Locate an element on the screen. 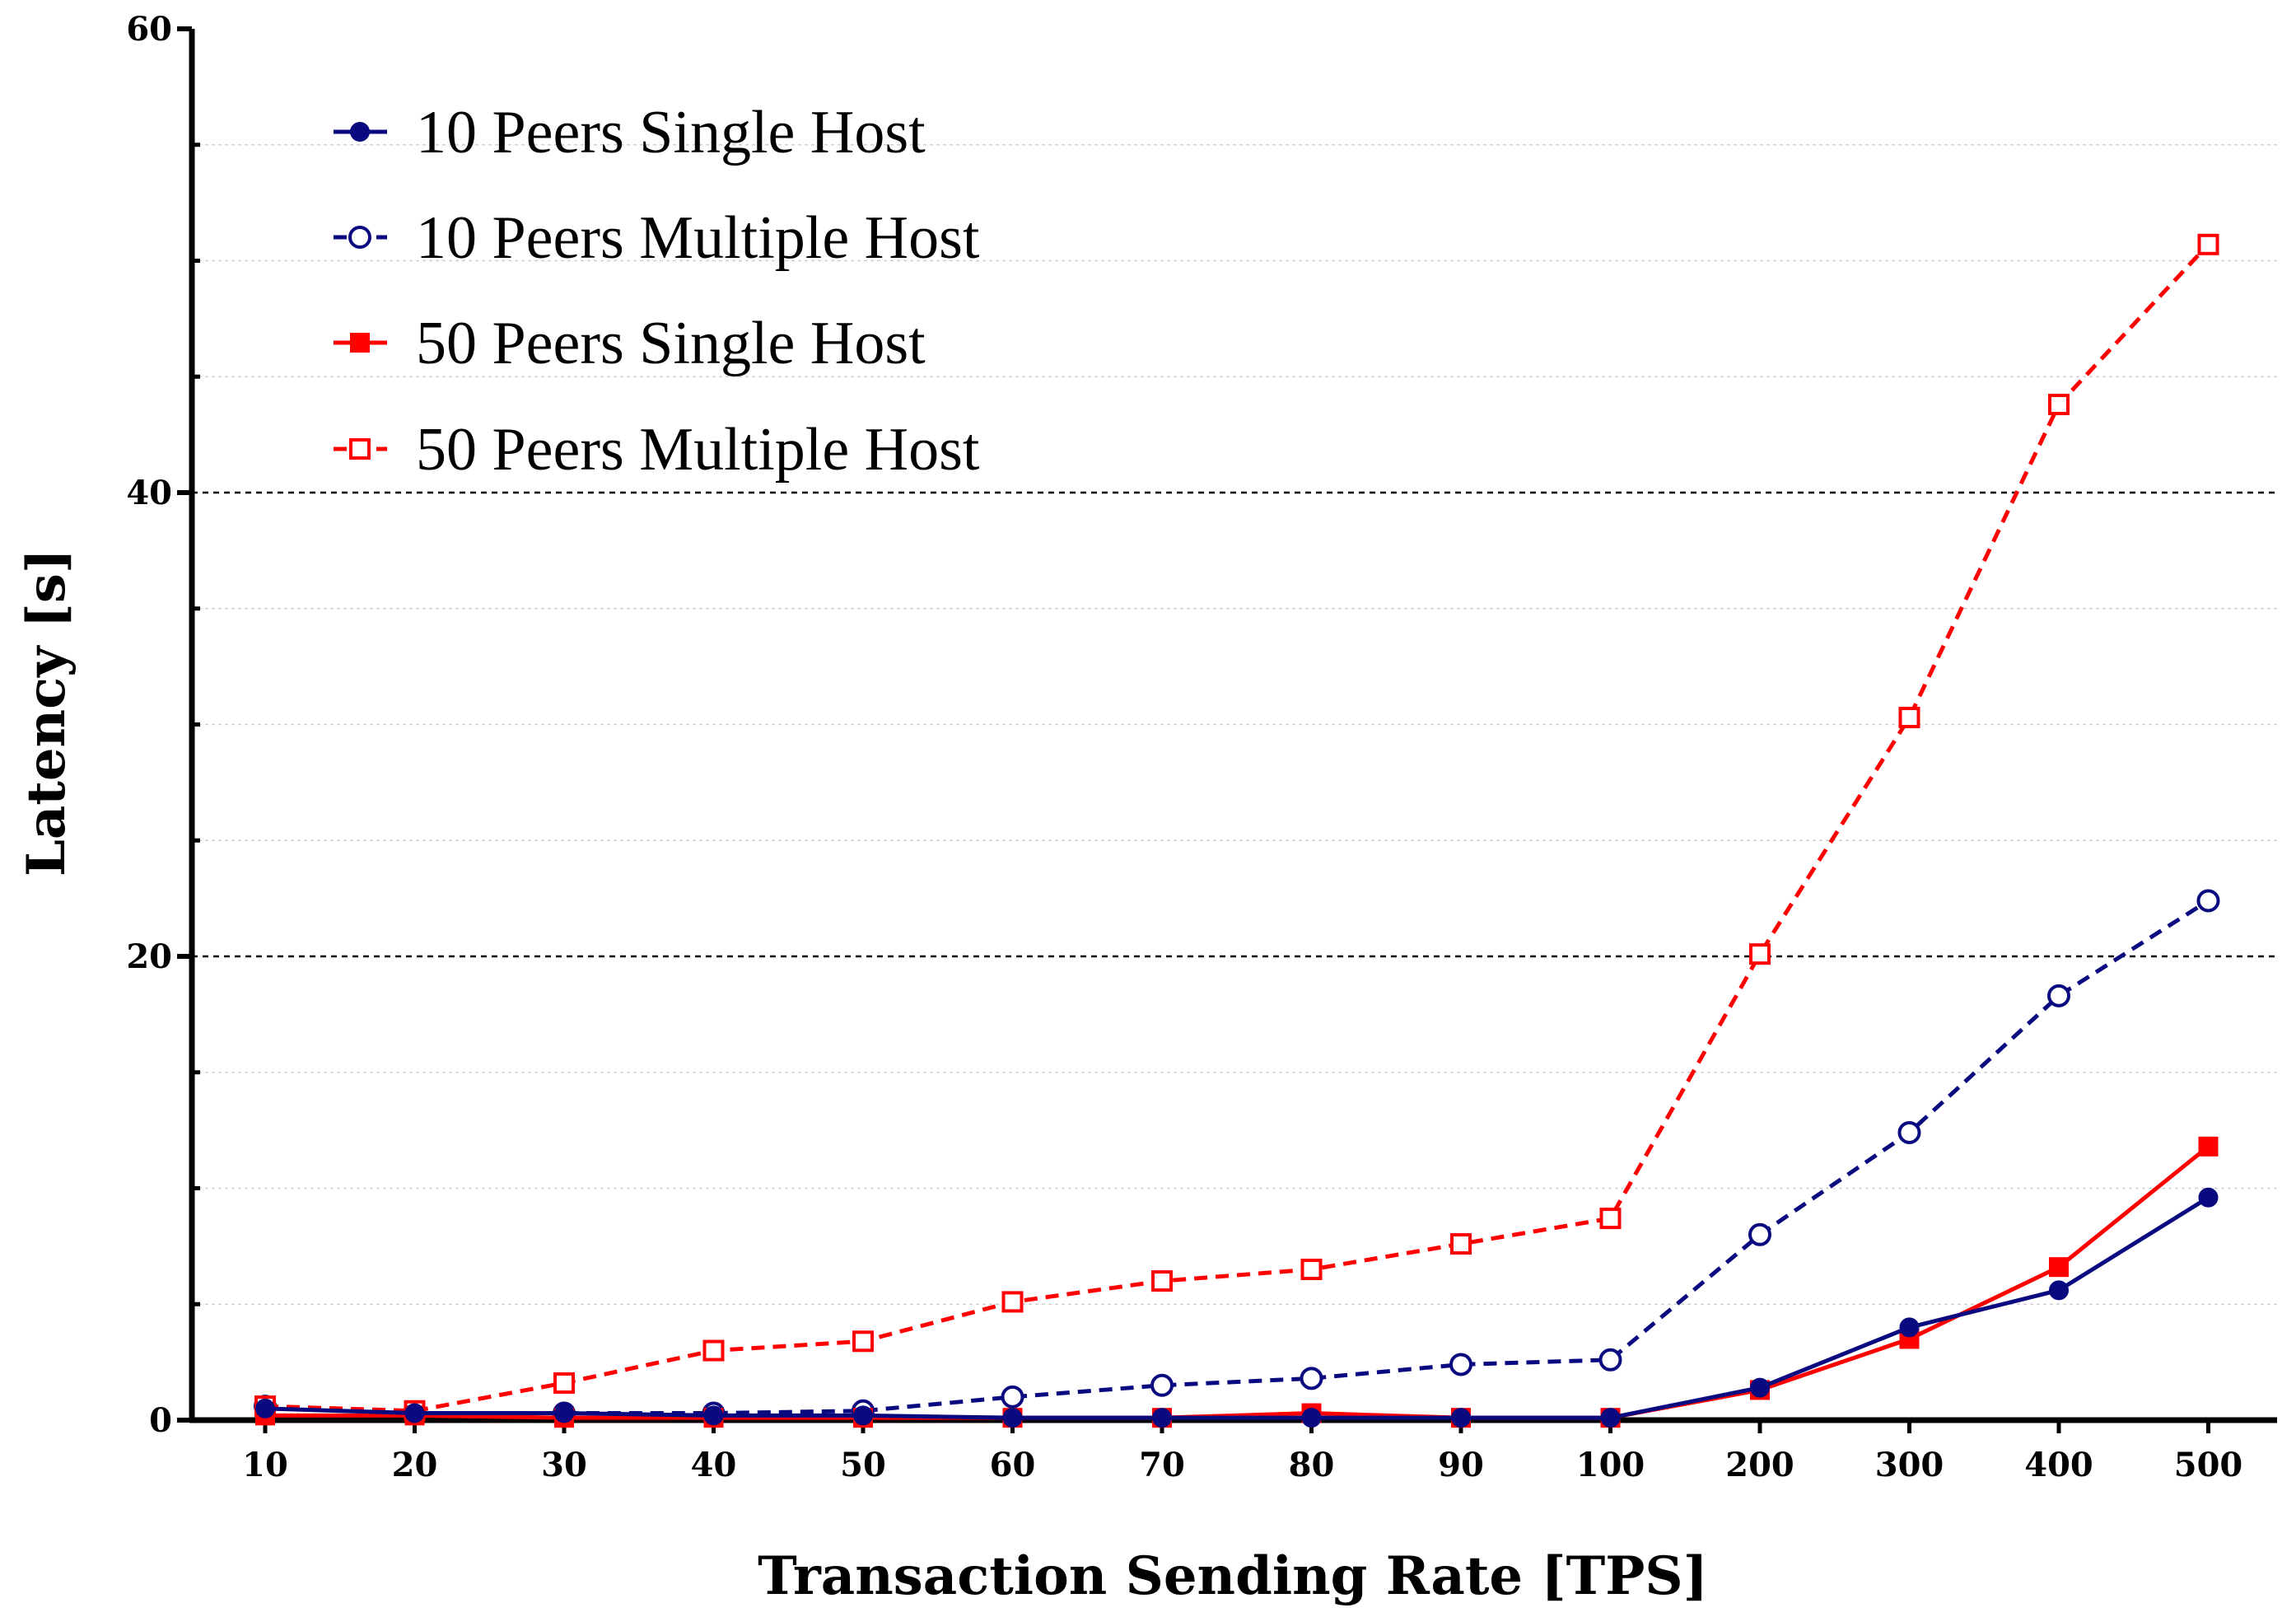 The width and height of the screenshot is (2296, 1617). x-tick-label: 60 is located at coordinates (1013, 1465).